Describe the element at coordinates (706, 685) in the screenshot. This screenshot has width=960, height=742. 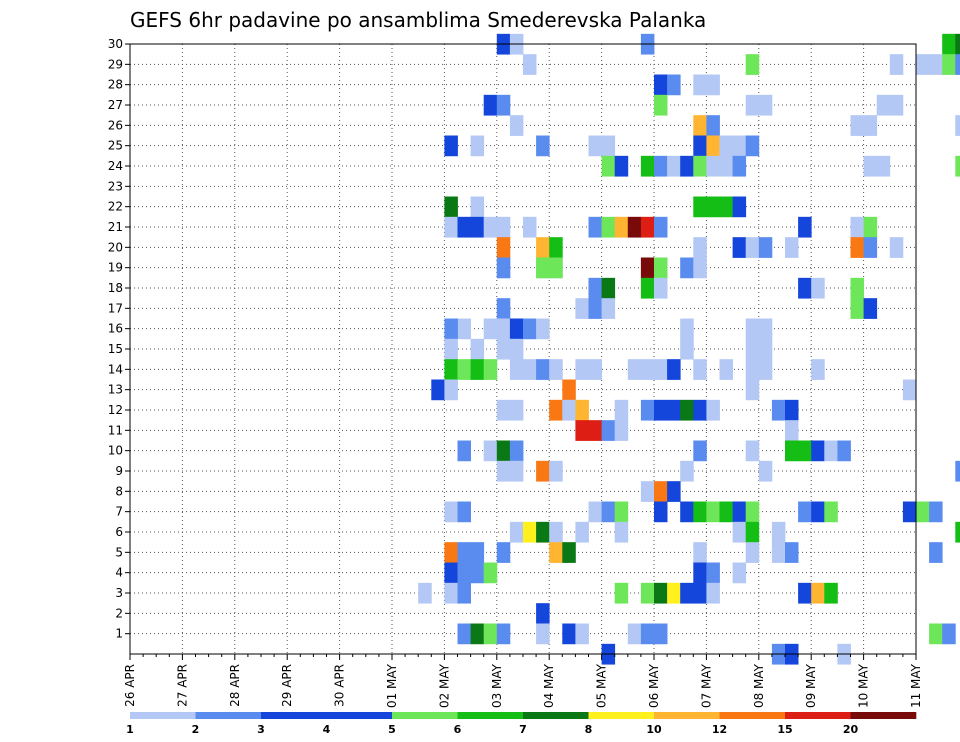
I see `x-tick-label: 07 MAY` at that location.